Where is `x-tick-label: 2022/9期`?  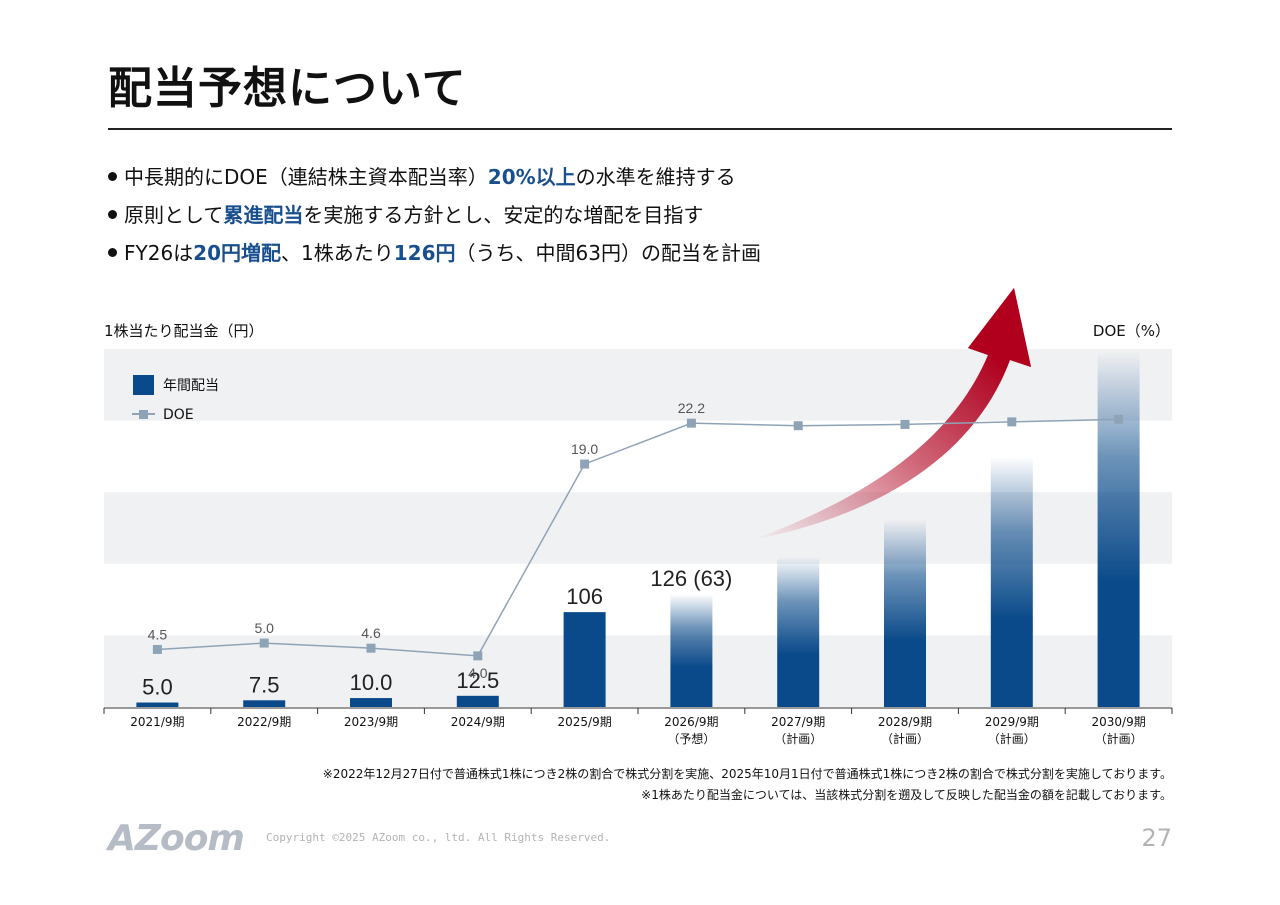 x-tick-label: 2022/9期 is located at coordinates (264, 722).